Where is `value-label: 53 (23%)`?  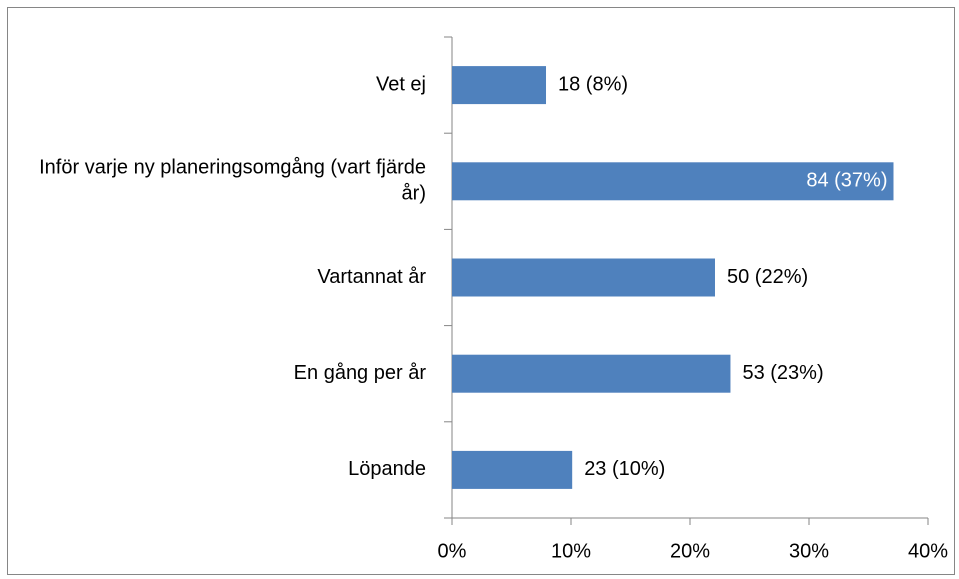 value-label: 53 (23%) is located at coordinates (782, 373).